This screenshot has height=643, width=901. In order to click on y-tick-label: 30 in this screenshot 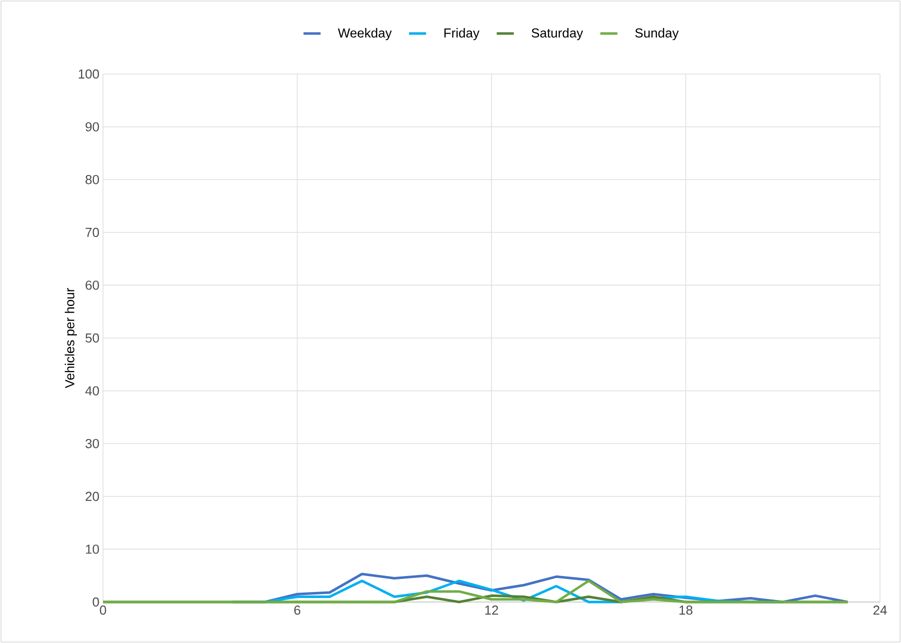, I will do `click(92, 443)`.